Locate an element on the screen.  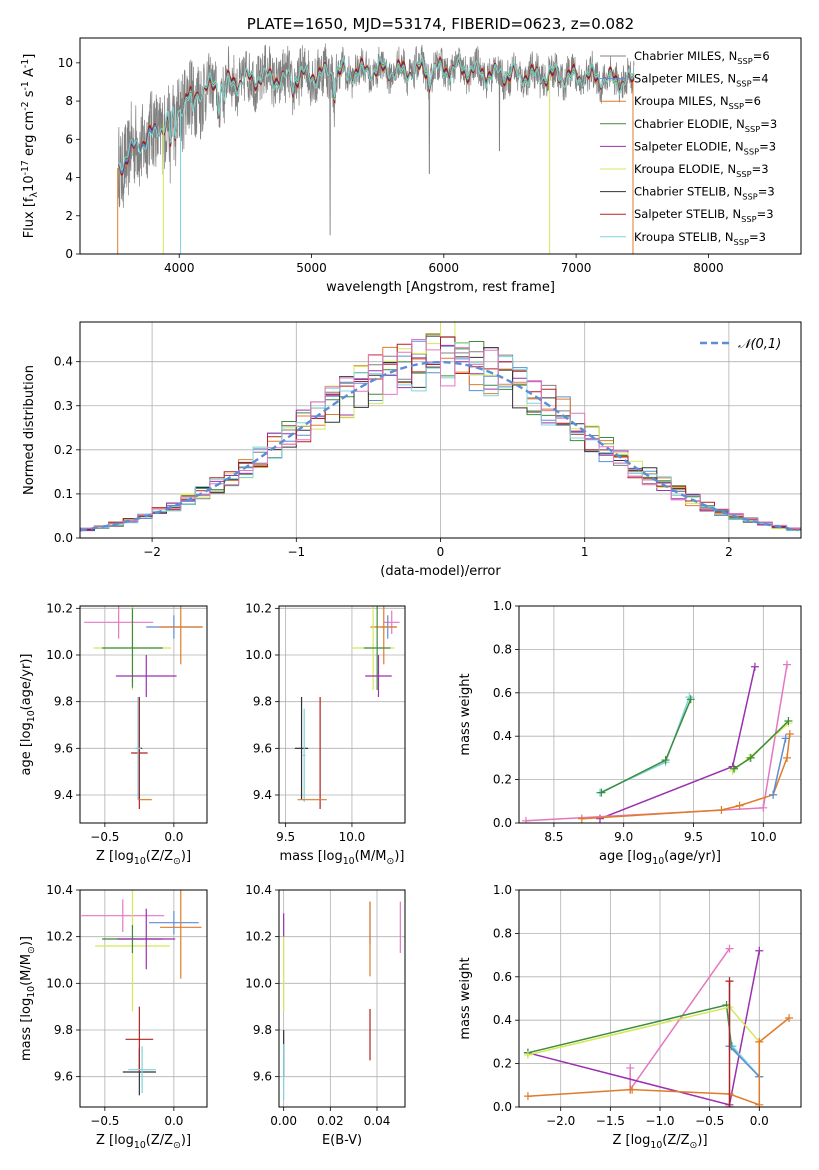
x-tick-label: 9.5 is located at coordinates (285, 837).